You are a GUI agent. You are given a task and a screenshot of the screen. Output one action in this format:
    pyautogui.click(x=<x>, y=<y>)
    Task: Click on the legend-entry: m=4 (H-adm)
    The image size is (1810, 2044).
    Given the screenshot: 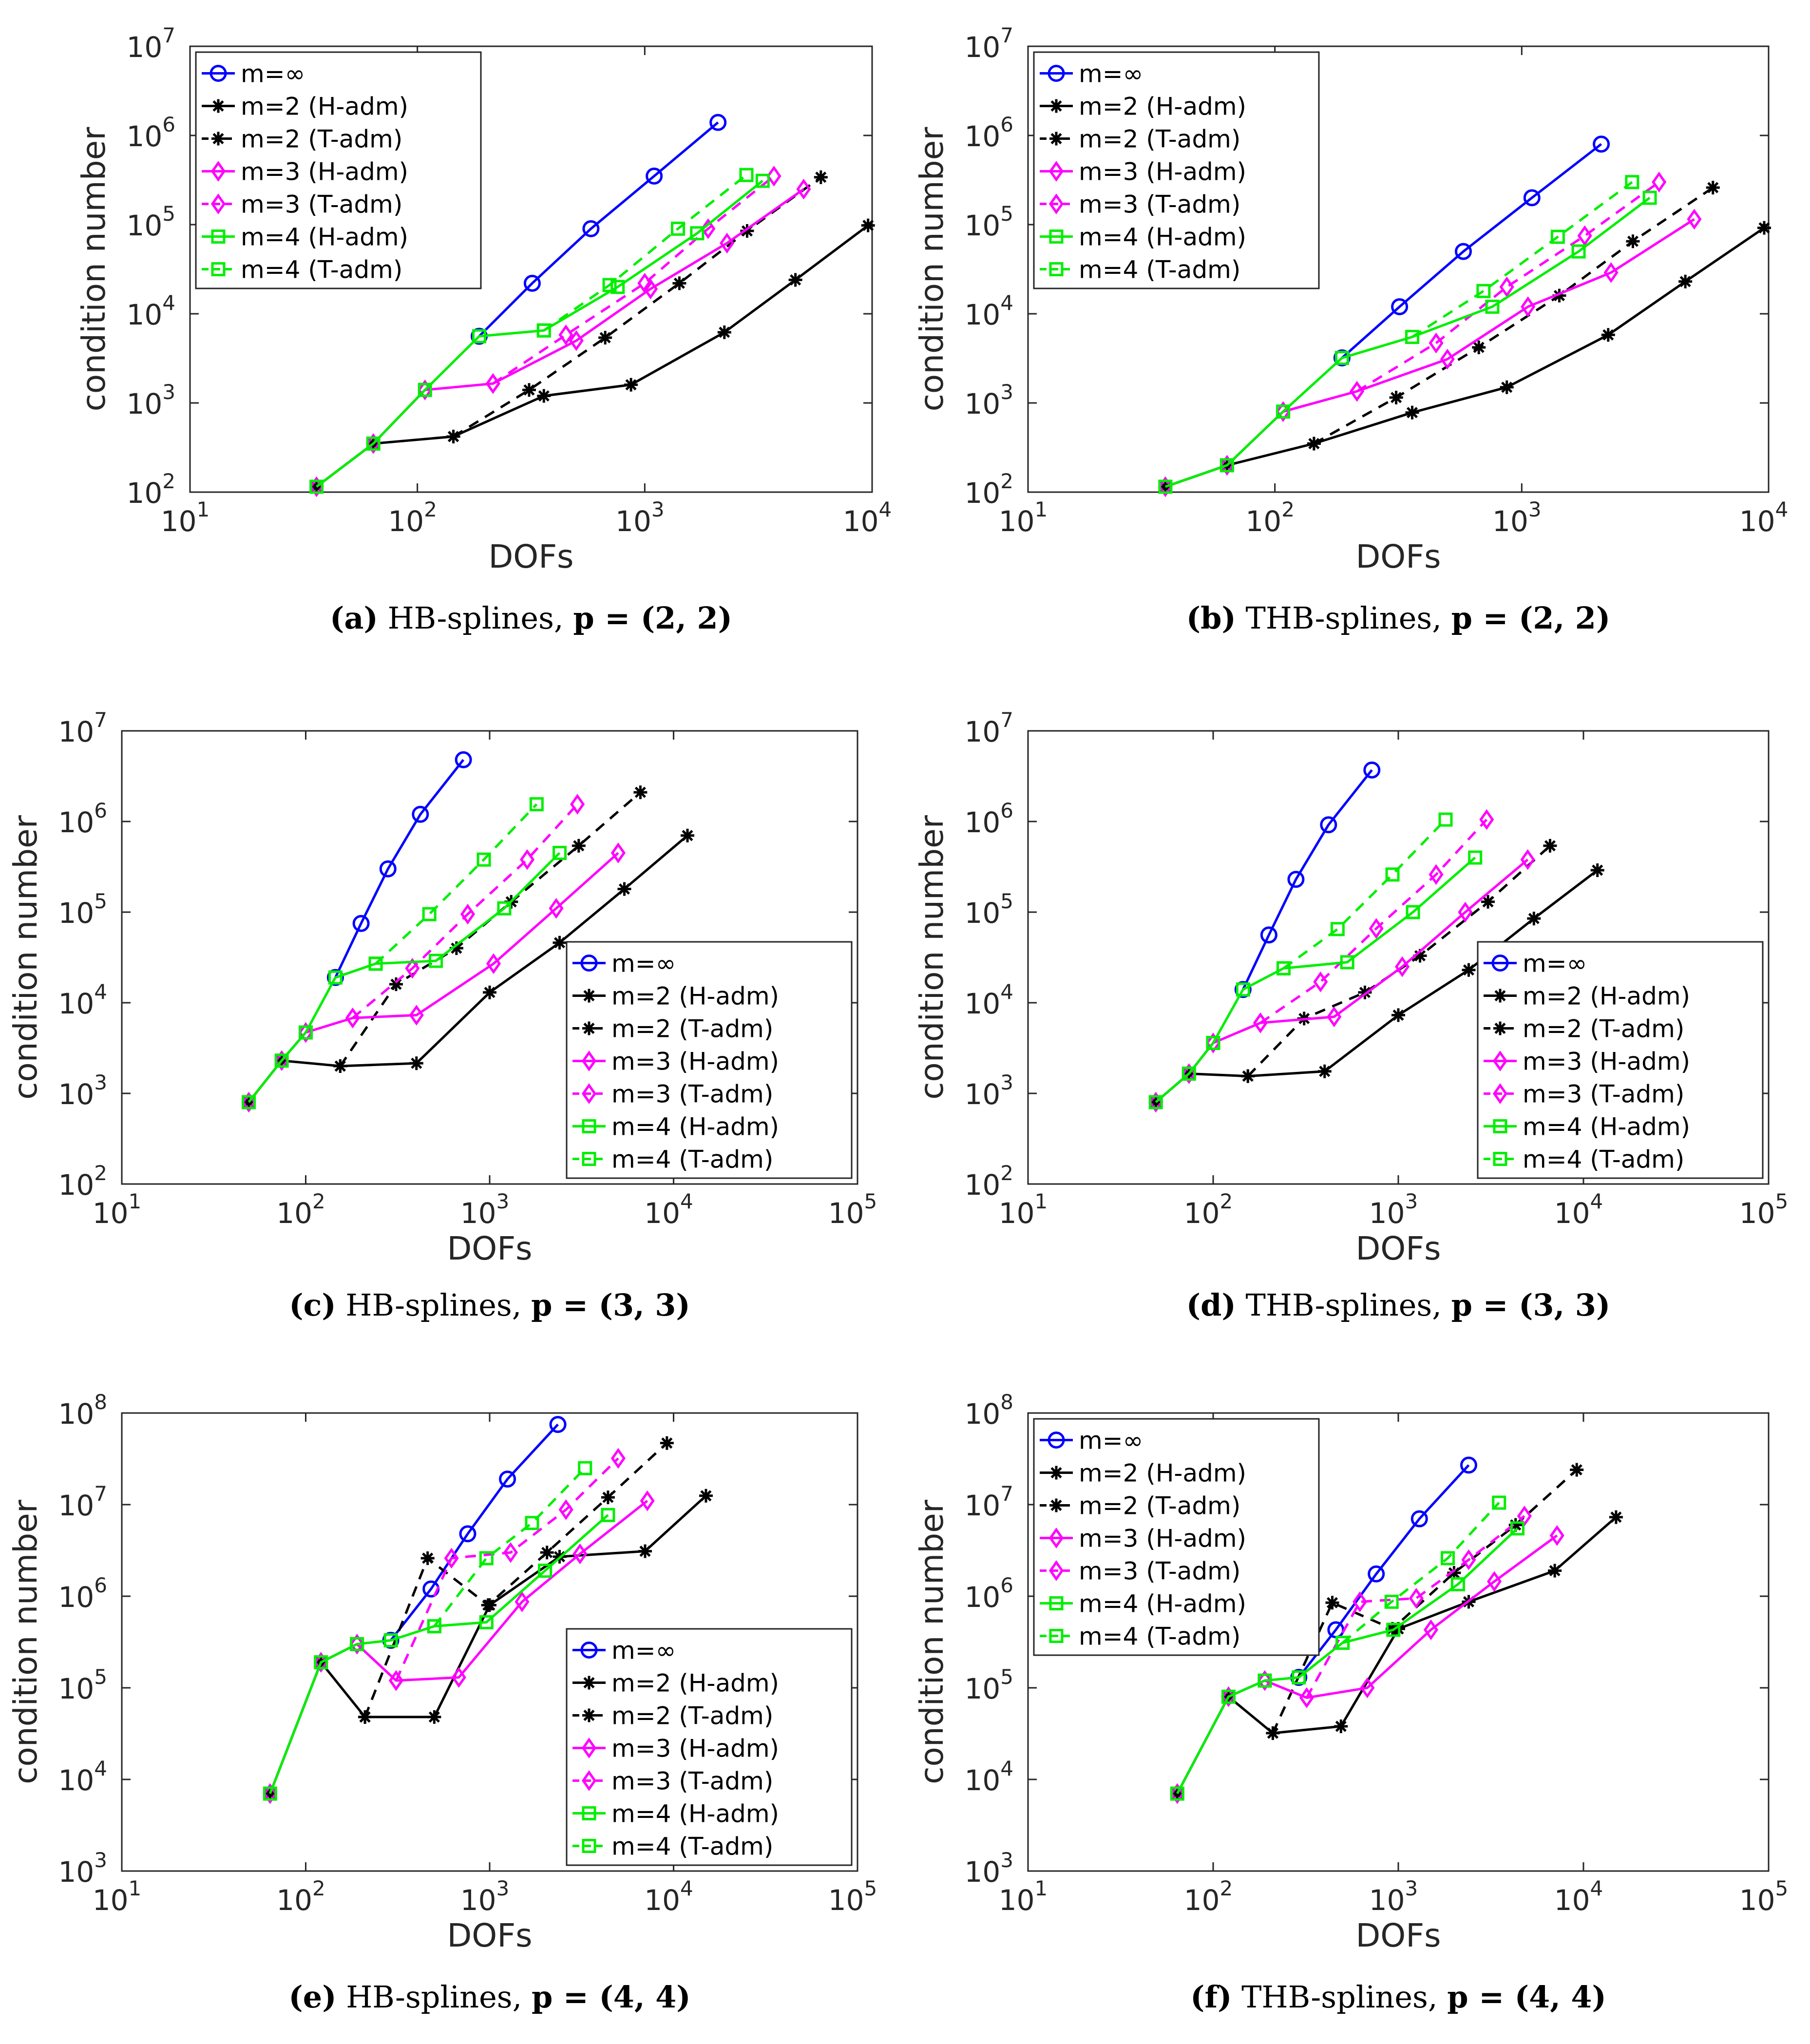 What is the action you would take?
    pyautogui.click(x=324, y=237)
    